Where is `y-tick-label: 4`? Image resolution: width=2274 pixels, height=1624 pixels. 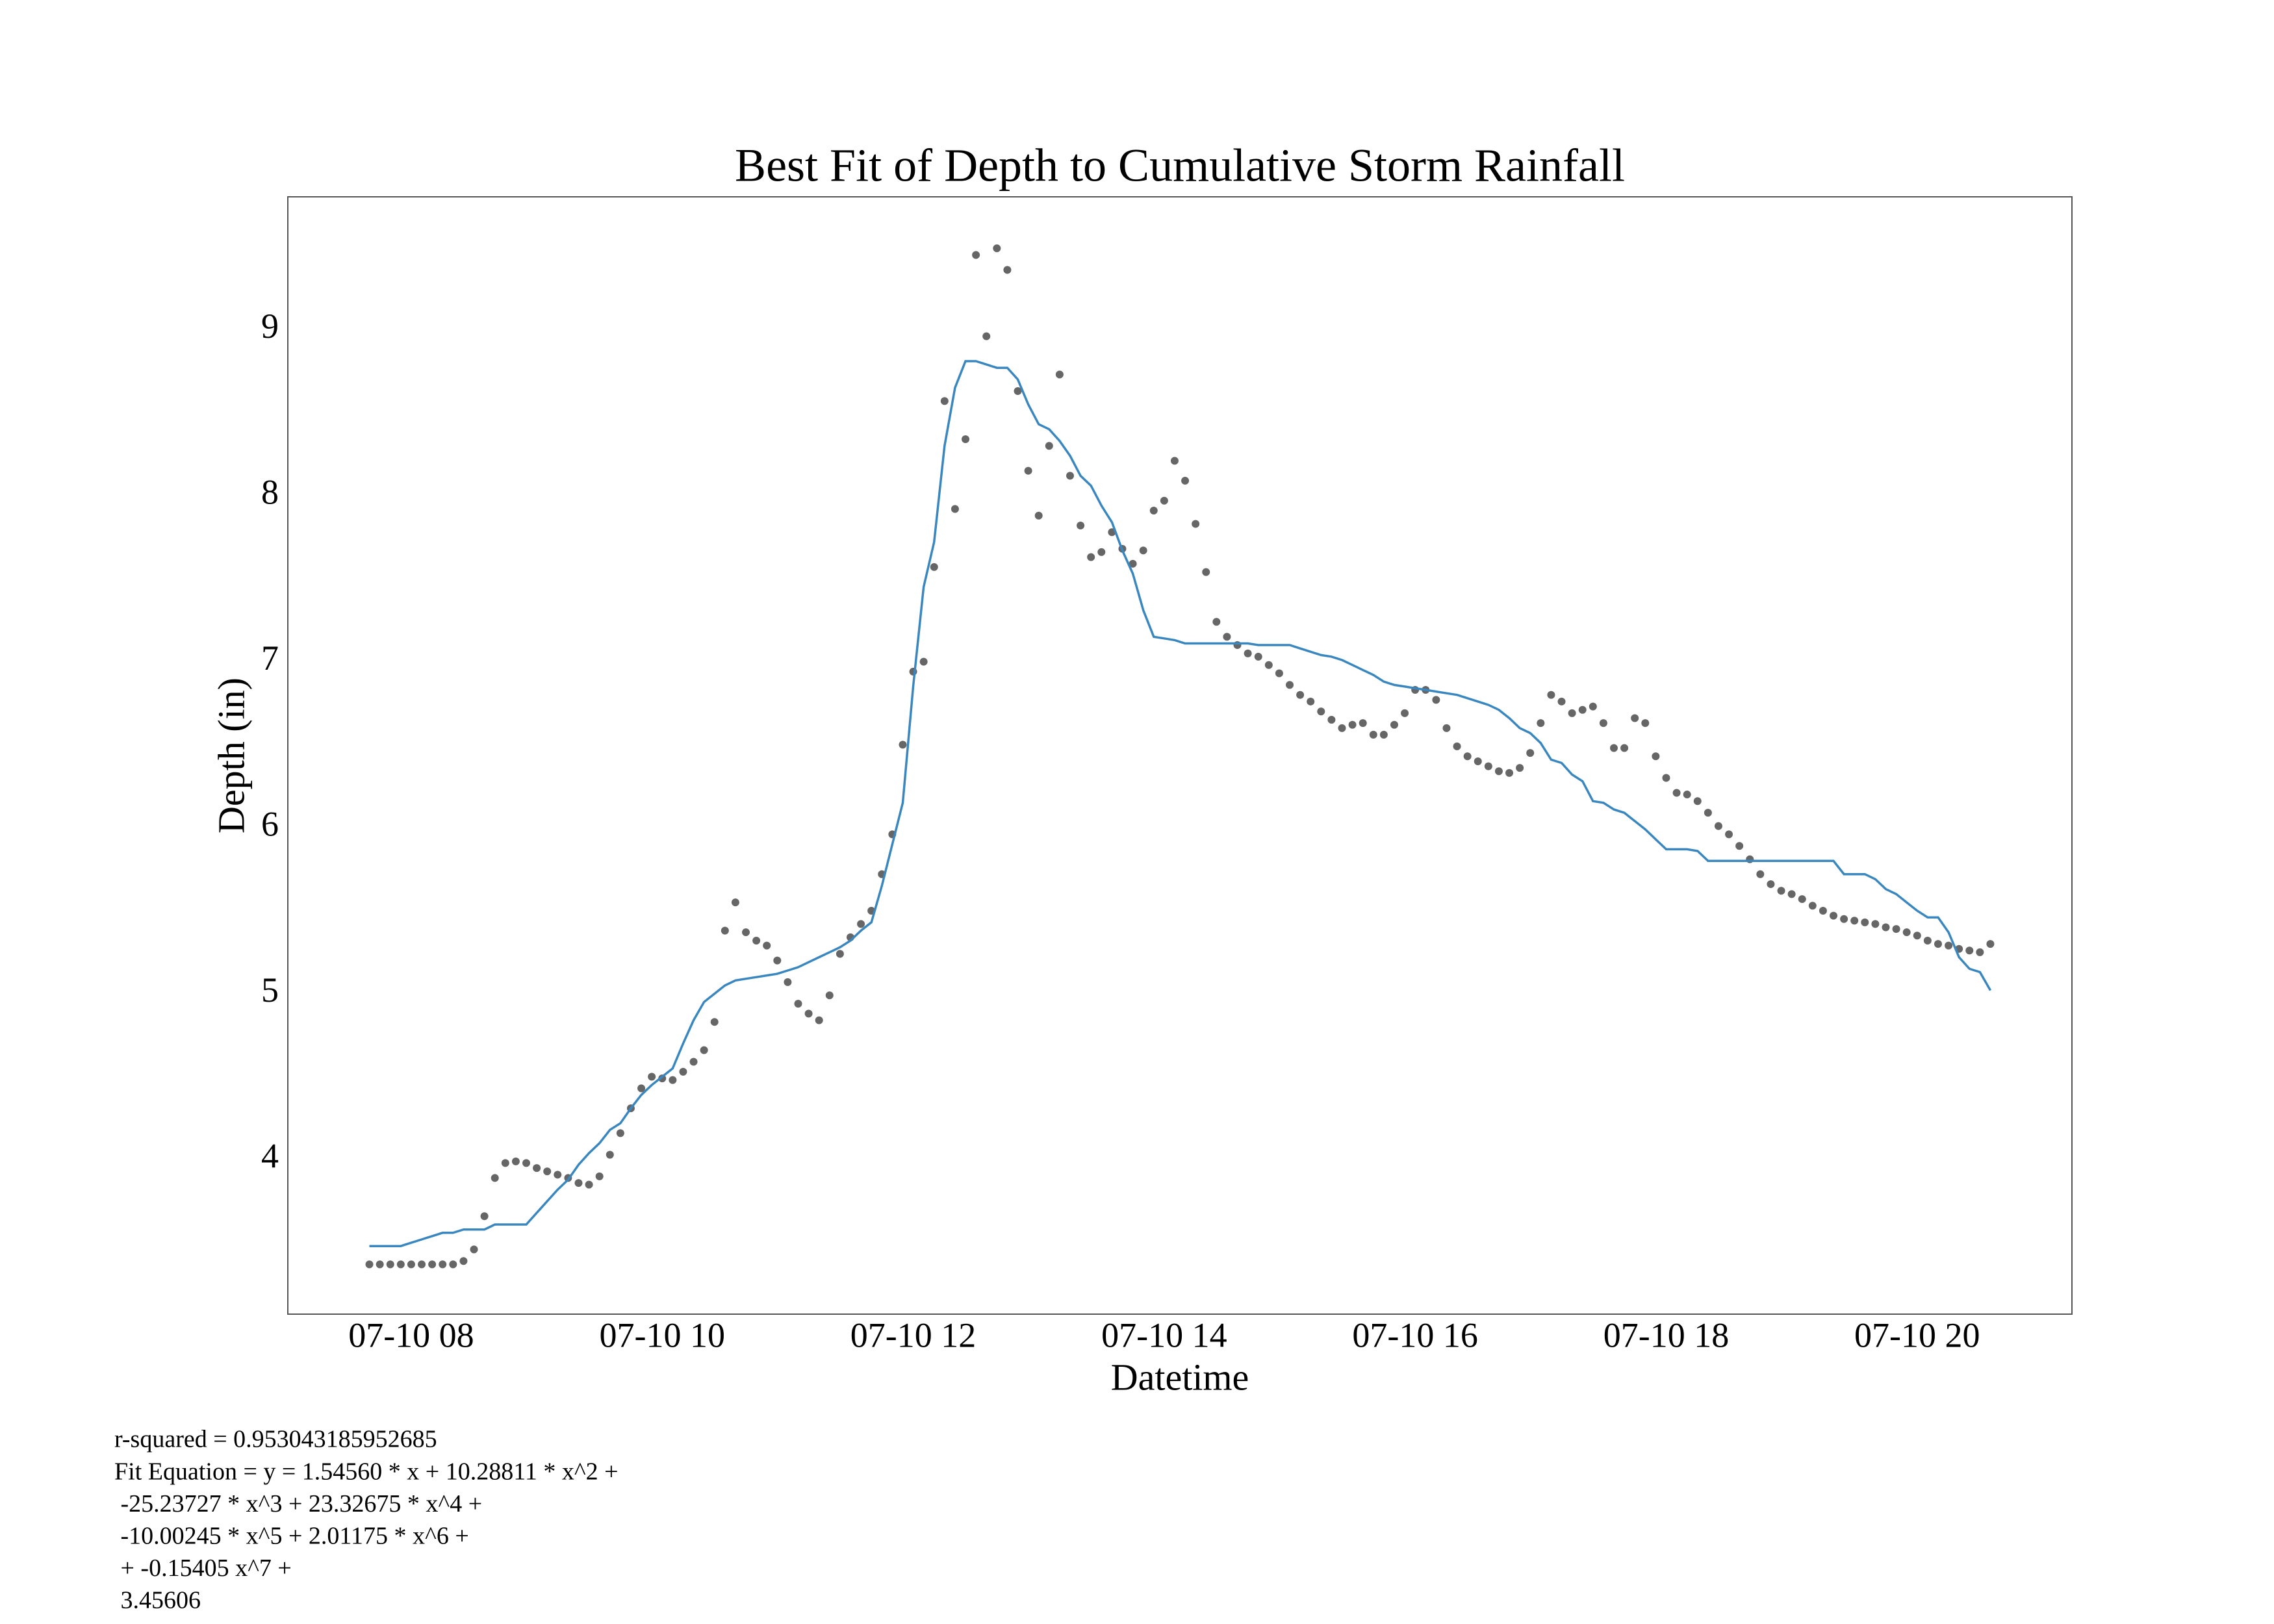 y-tick-label: 4 is located at coordinates (270, 1156).